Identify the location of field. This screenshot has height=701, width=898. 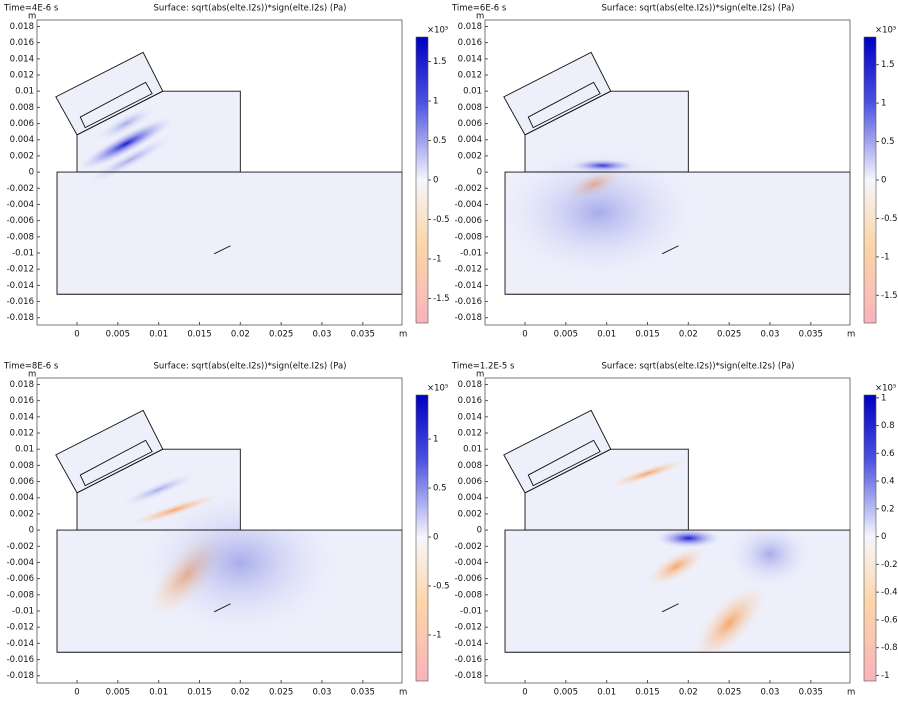
(709, 556).